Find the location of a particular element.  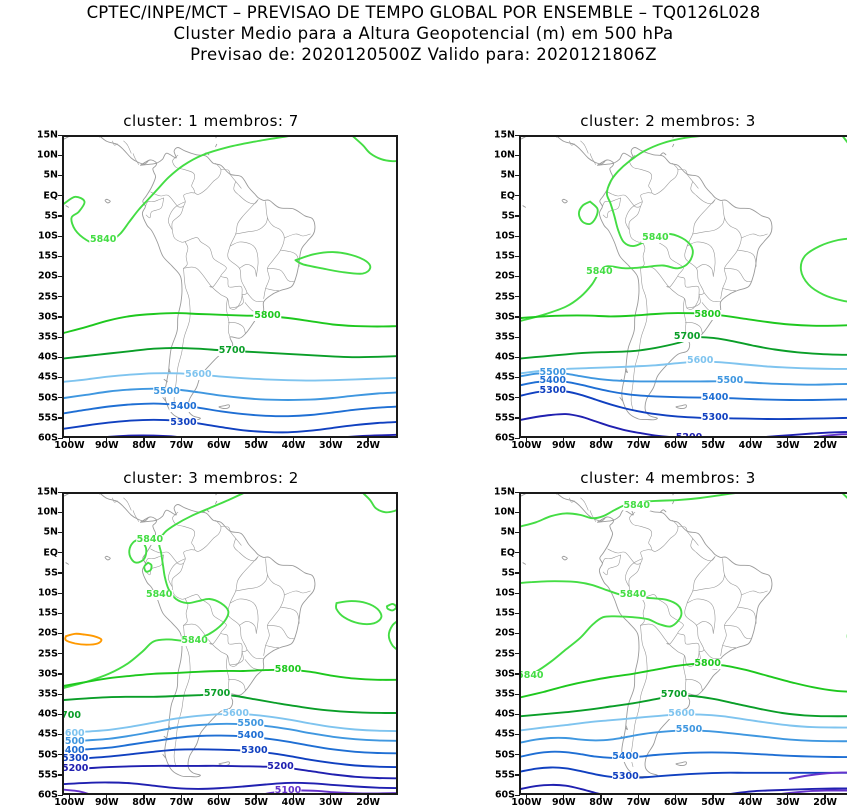

panel-title-cluster-1: cluster: 1 membros: 7 is located at coordinates (211, 121).